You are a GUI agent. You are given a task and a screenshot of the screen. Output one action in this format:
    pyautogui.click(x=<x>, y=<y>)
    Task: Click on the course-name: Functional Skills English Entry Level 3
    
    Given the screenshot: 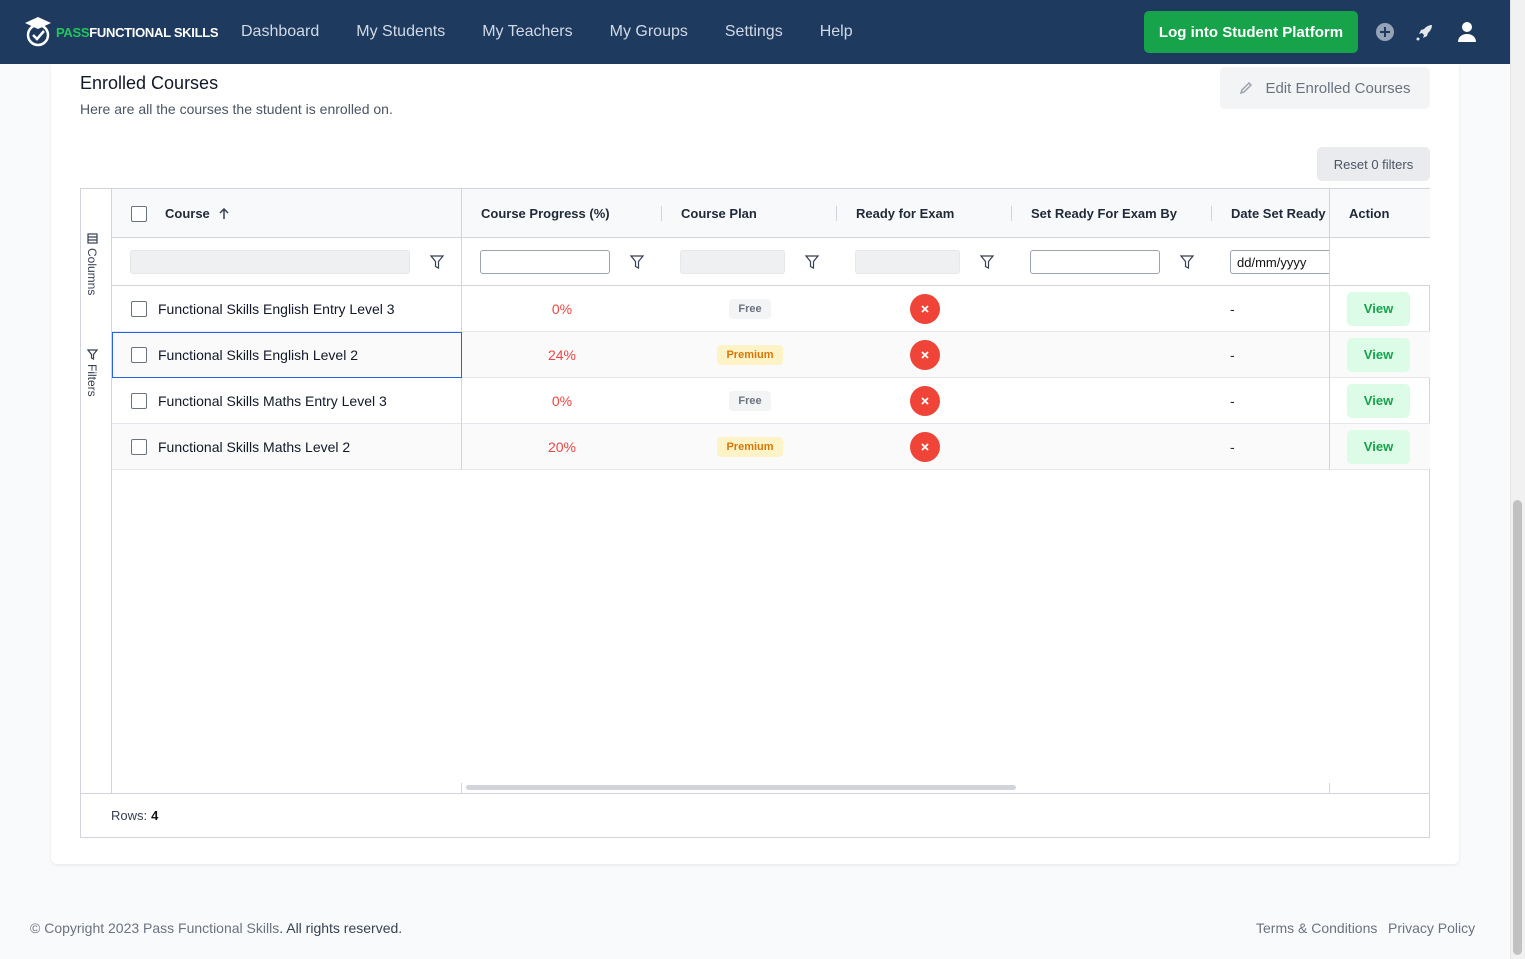 What is the action you would take?
    pyautogui.click(x=276, y=308)
    